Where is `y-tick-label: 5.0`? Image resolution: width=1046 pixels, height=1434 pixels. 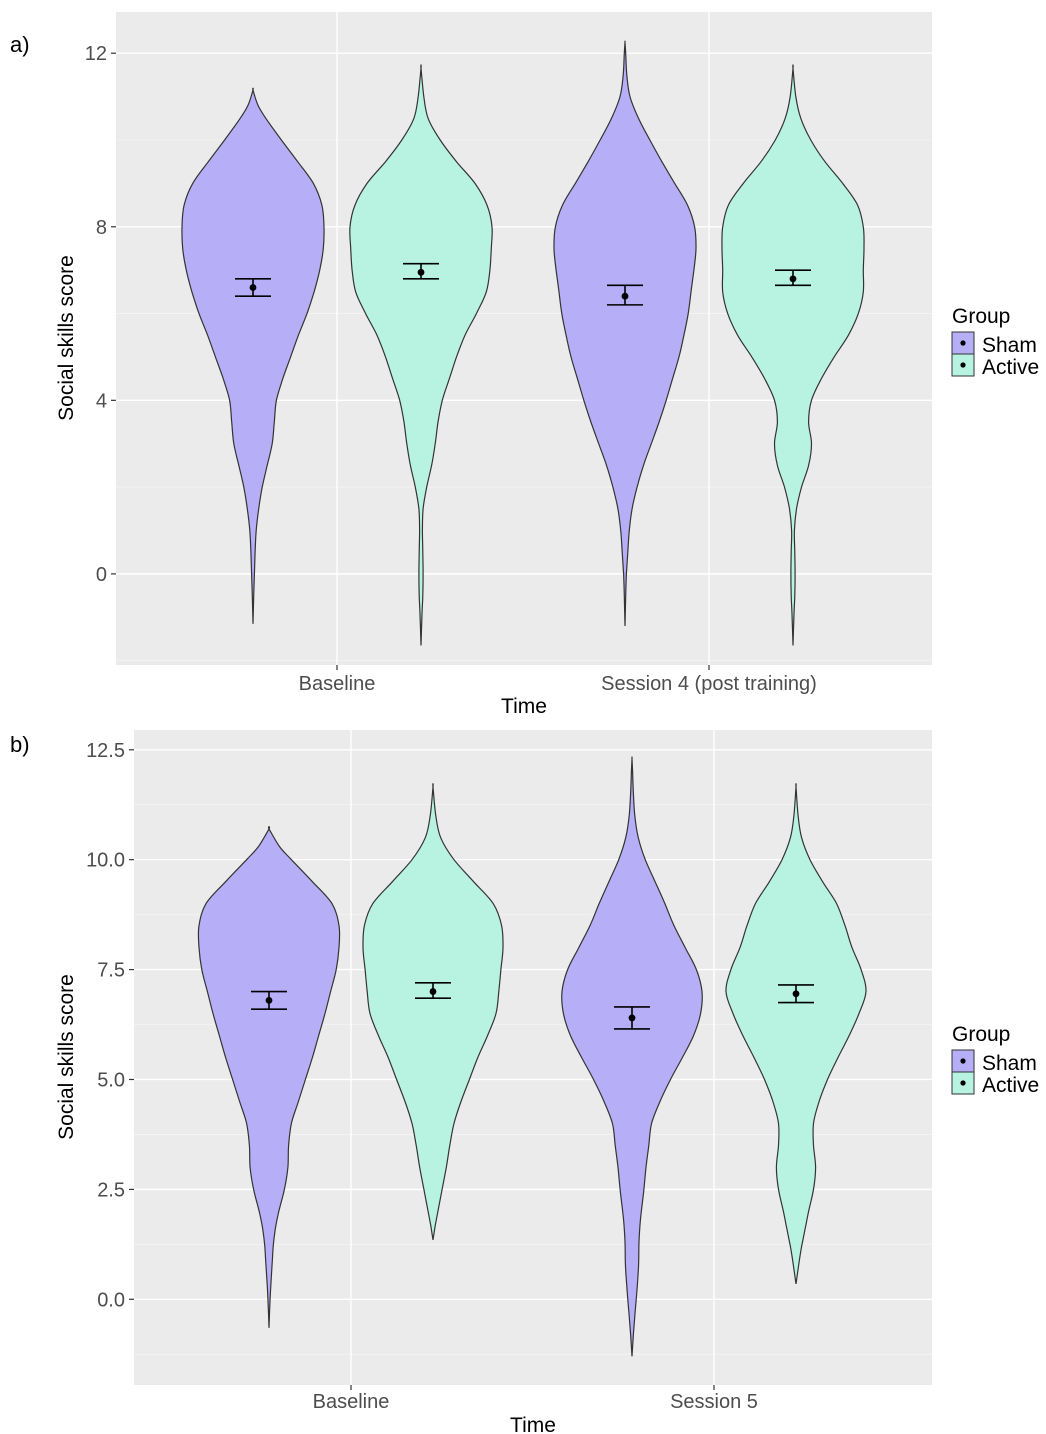 y-tick-label: 5.0 is located at coordinates (111, 1080).